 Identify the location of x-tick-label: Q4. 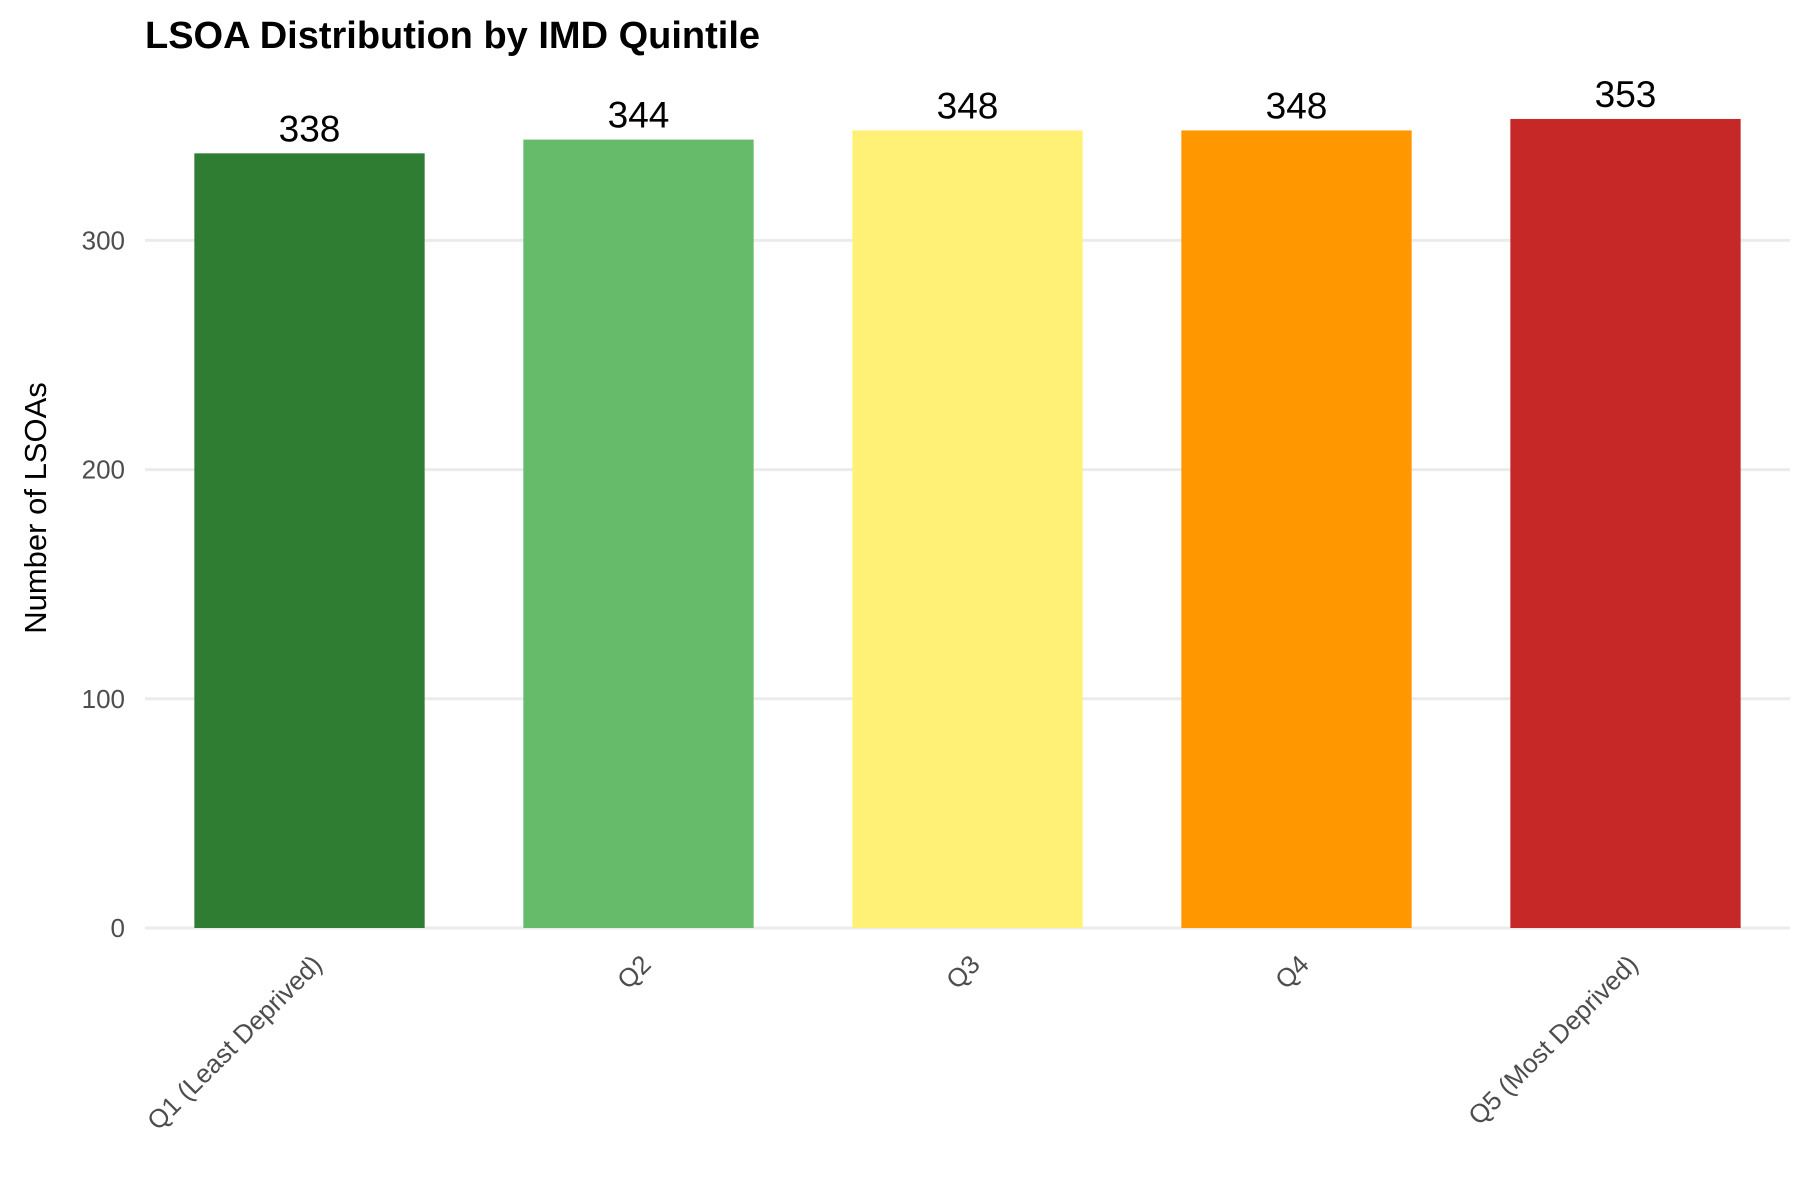
(1292, 972).